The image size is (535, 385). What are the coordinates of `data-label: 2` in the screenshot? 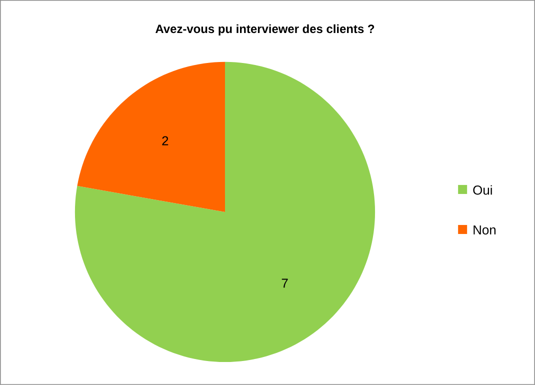 It's located at (165, 141).